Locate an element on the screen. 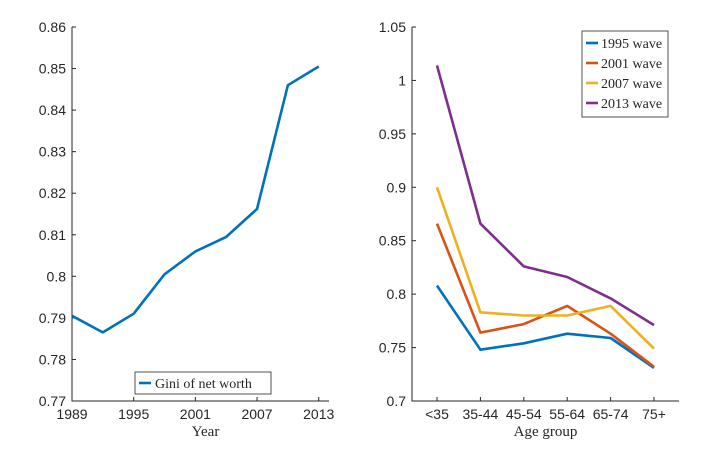  y-tick-label: 0.9 is located at coordinates (397, 187).